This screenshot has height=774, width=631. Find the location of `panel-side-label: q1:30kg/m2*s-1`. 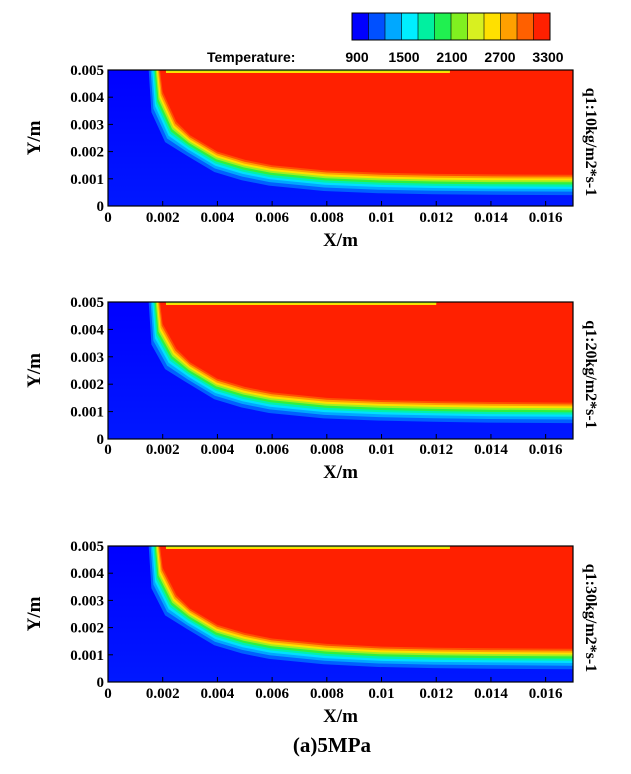

panel-side-label: q1:30kg/m2*s-1 is located at coordinates (590, 618).